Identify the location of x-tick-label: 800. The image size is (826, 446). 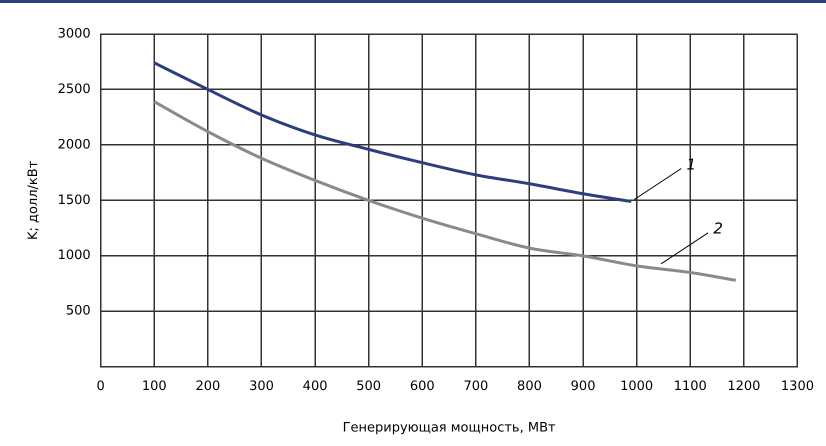
(529, 386).